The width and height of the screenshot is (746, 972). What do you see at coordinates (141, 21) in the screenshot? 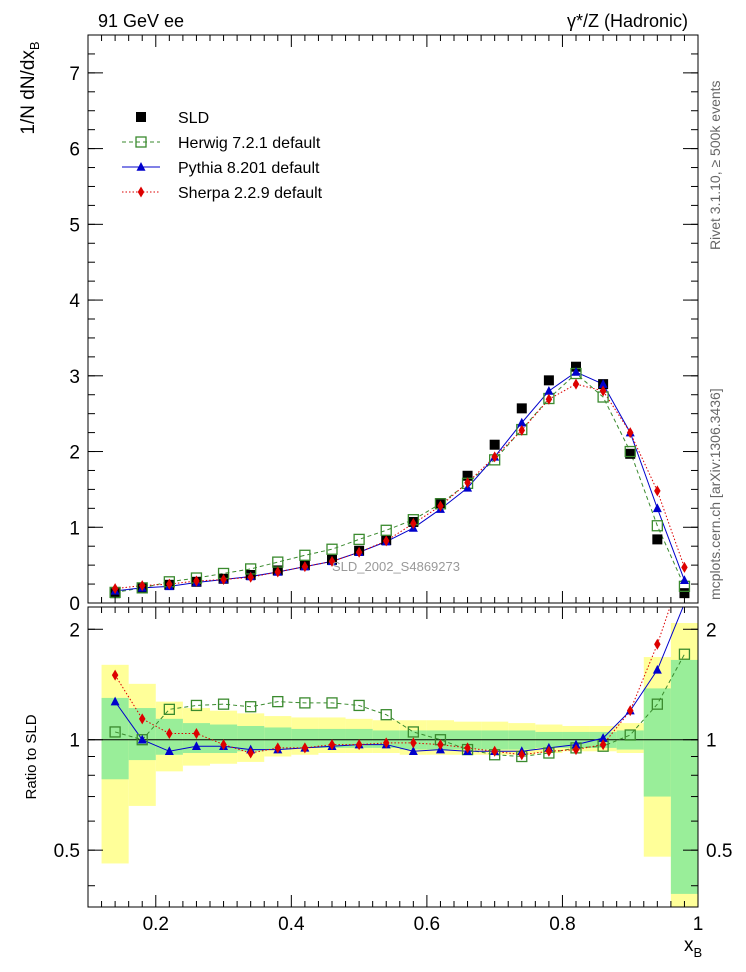
I see `header-left-label: 91 GeV ee` at bounding box center [141, 21].